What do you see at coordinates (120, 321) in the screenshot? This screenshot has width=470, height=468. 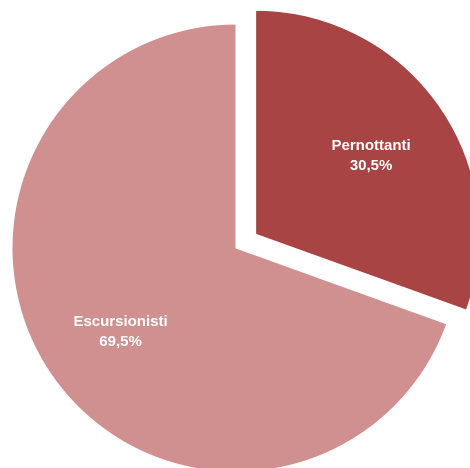 I see `slice-label-escursionisti: Escursionisti` at bounding box center [120, 321].